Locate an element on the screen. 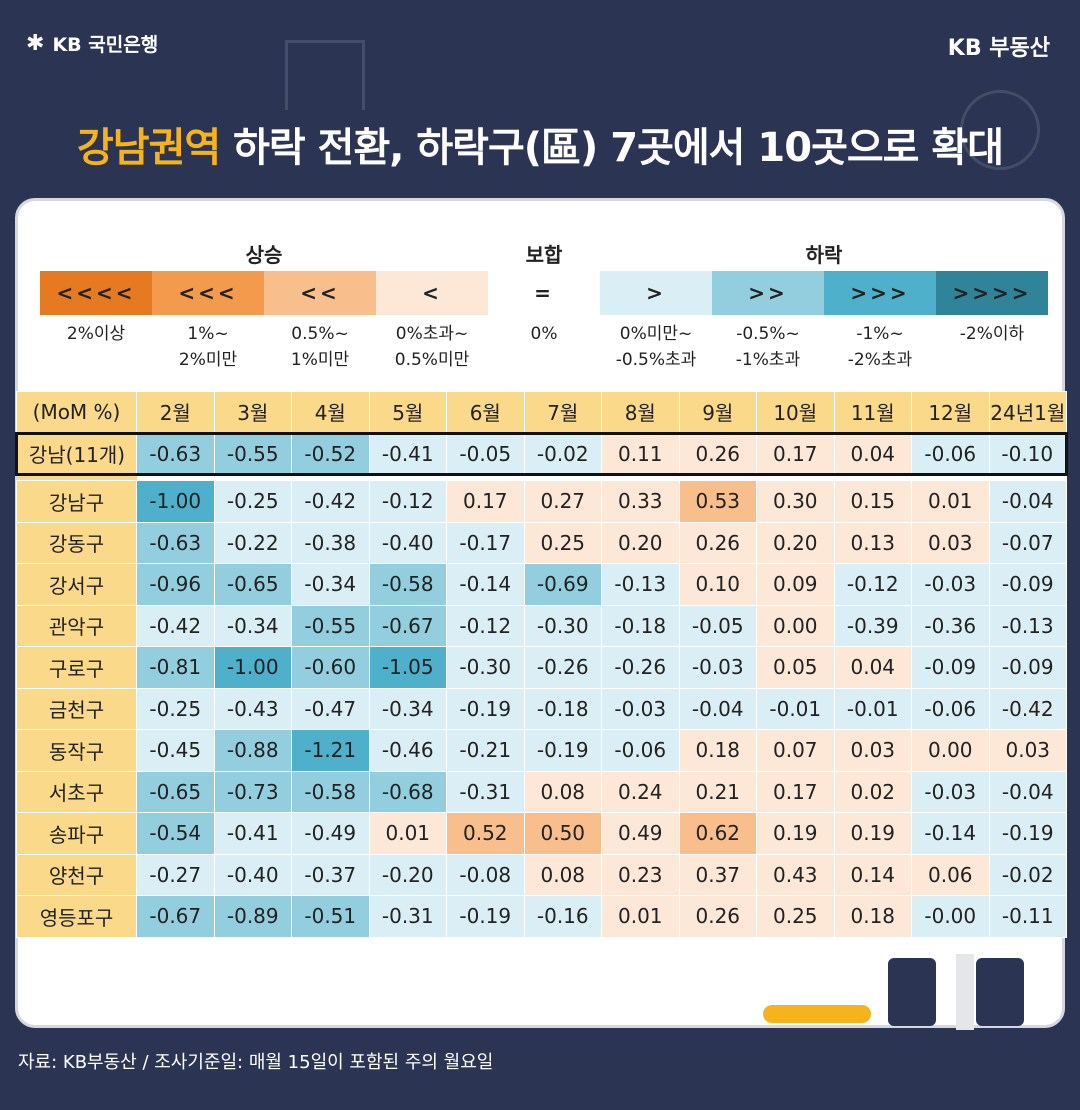 This screenshot has height=1110, width=1080. mom-value-cell: -0.37 is located at coordinates (330, 874).